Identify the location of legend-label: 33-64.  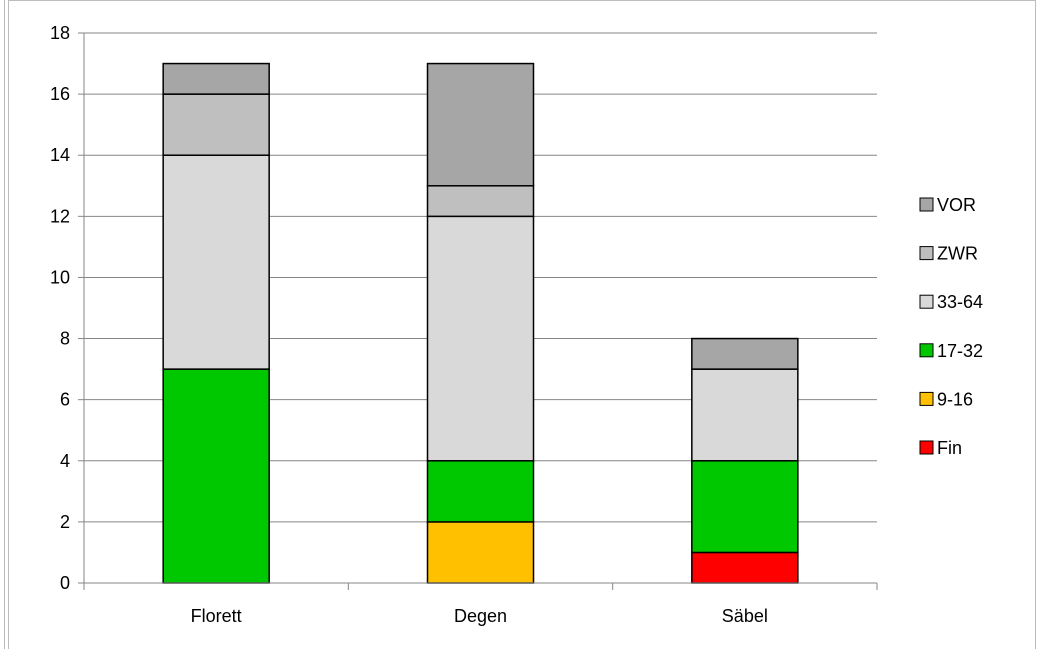
(960, 302).